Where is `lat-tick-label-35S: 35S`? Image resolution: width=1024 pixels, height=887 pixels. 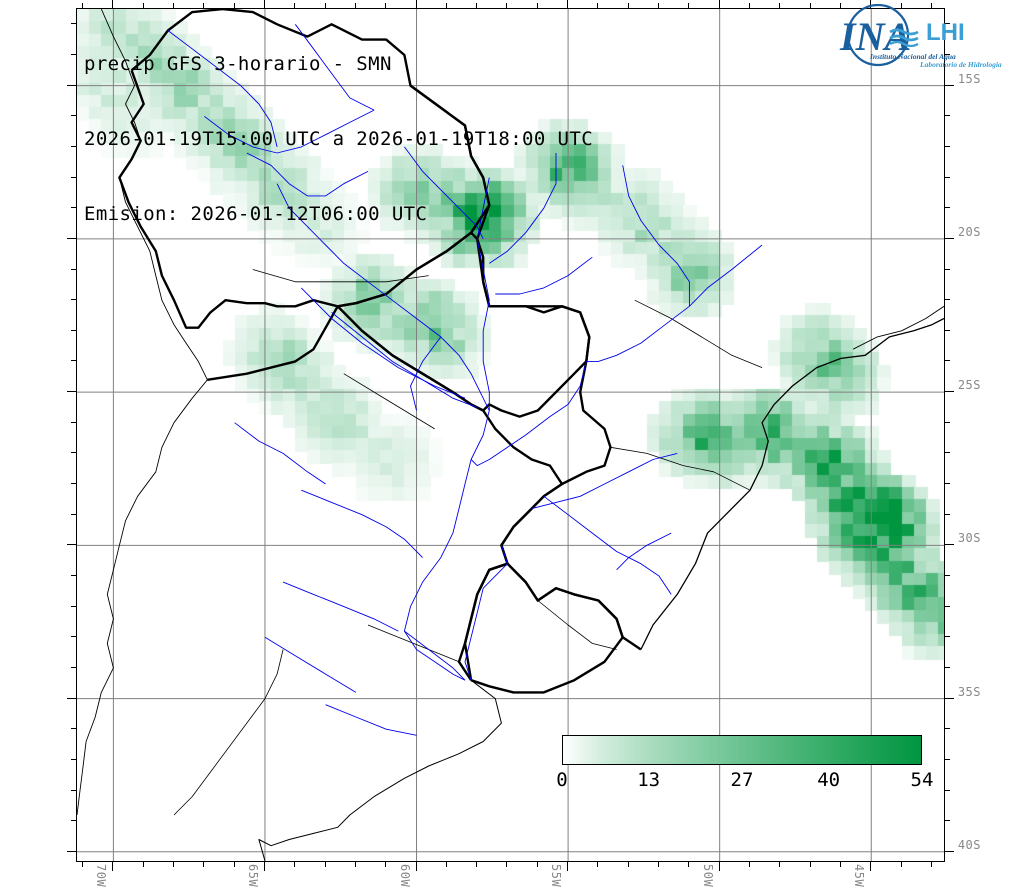 lat-tick-label-35S: 35S is located at coordinates (969, 691).